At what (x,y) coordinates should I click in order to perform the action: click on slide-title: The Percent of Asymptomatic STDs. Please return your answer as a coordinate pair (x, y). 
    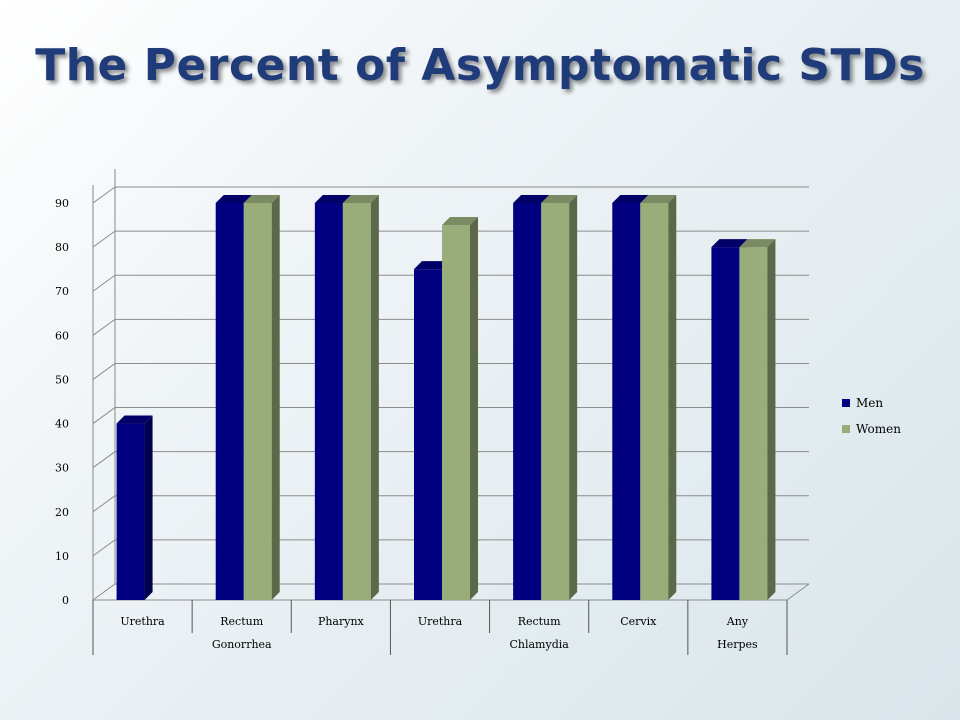
    Looking at the image, I should click on (480, 65).